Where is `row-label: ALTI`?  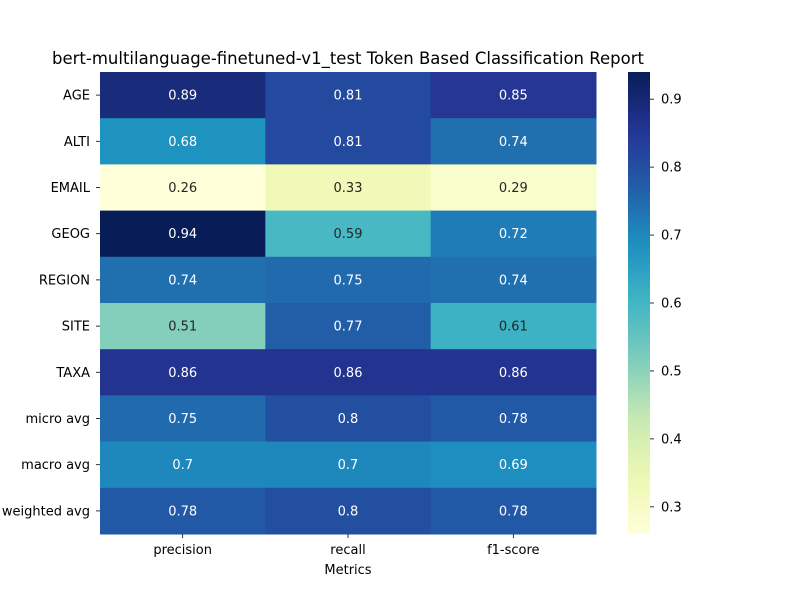 row-label: ALTI is located at coordinates (77, 142).